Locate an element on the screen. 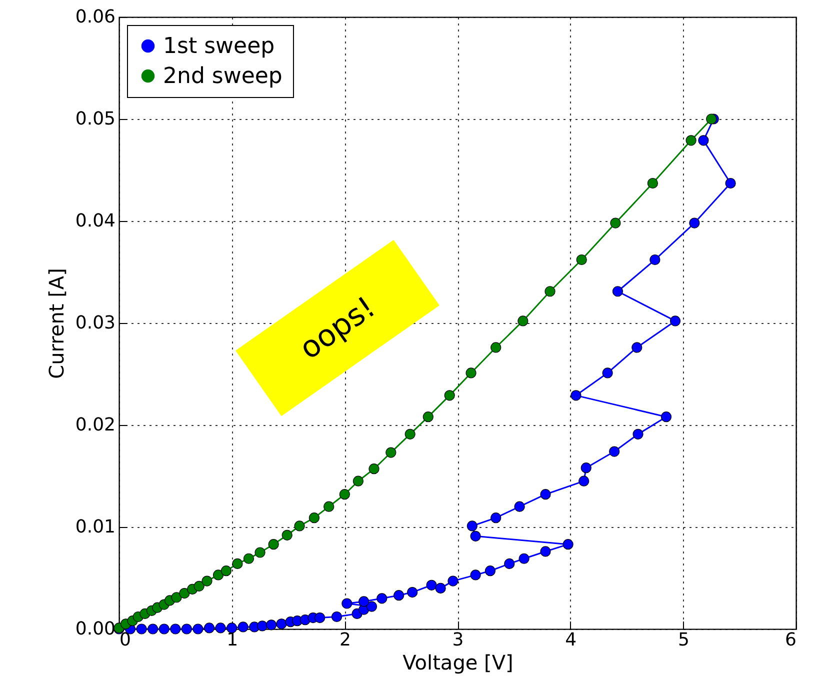  x-axis-title: Voltage [V] is located at coordinates (458, 662).